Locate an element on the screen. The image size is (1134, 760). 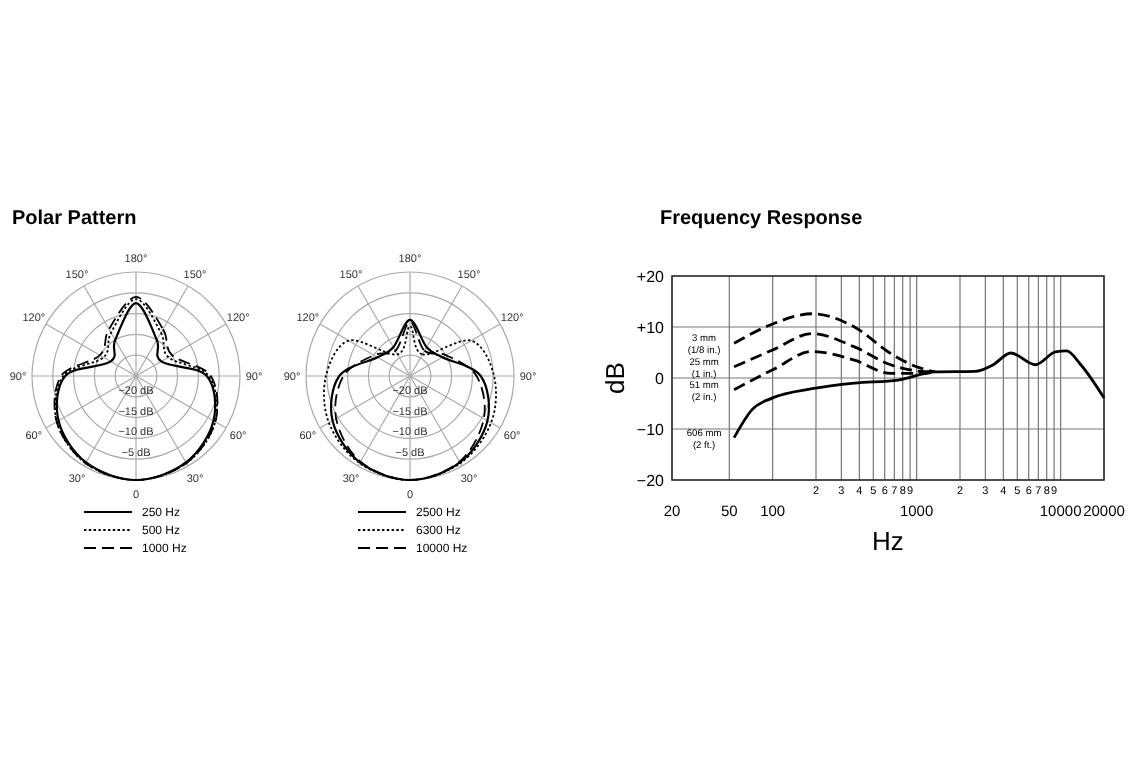
y-tick-label: +10 is located at coordinates (651, 328).